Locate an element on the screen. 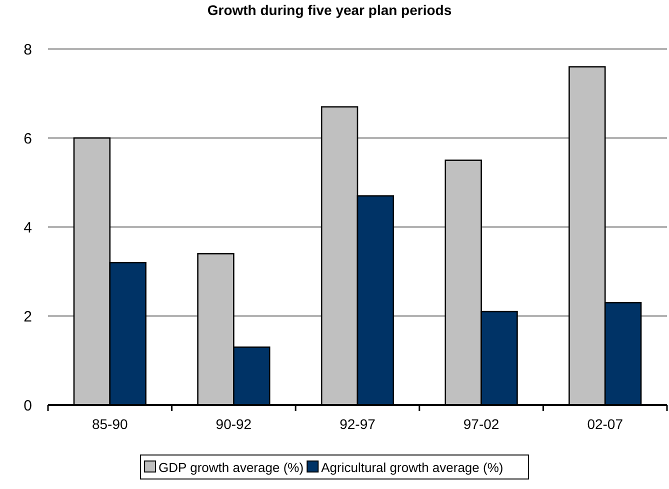 The image size is (669, 489). x-tick-label: 92-97 is located at coordinates (358, 424).